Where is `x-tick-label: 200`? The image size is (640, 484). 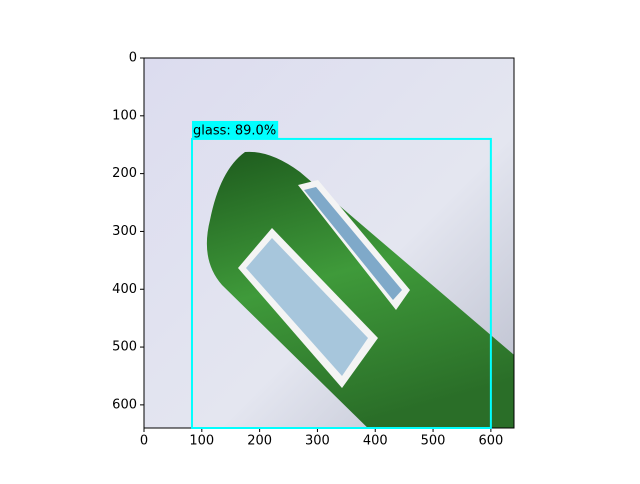
x-tick-label: 200 is located at coordinates (259, 441).